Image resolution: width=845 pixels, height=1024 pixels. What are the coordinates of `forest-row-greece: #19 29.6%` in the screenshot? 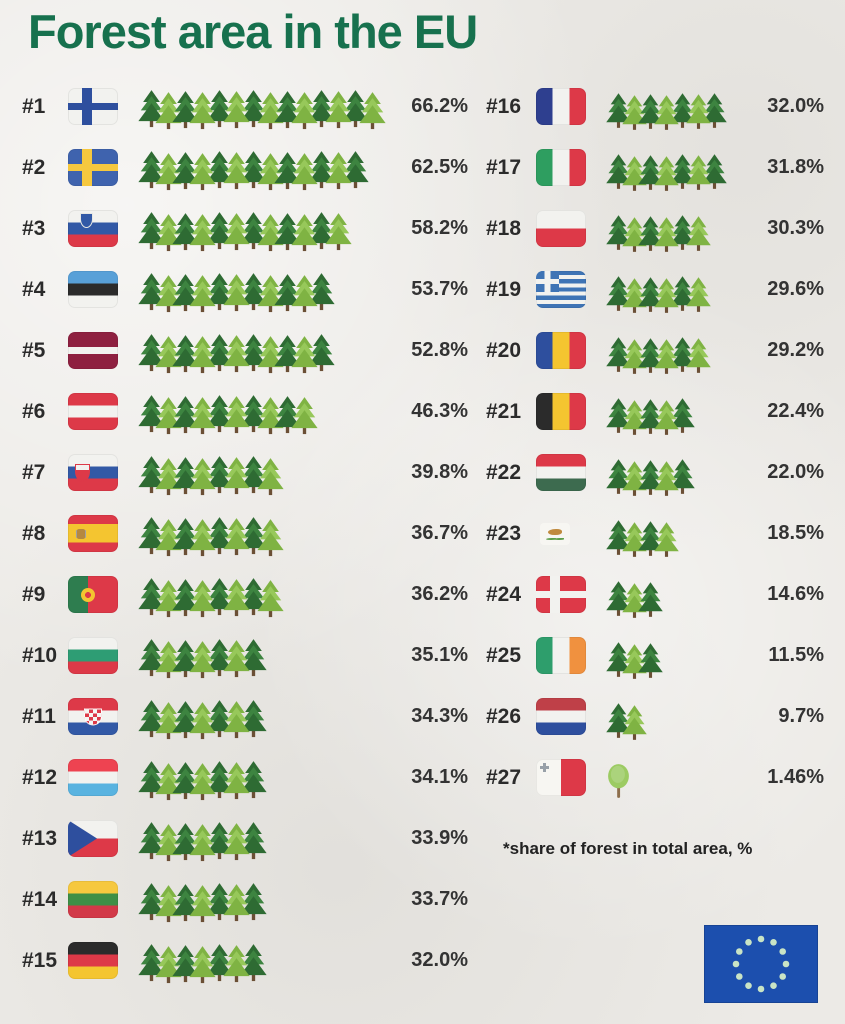 It's located at (655, 289).